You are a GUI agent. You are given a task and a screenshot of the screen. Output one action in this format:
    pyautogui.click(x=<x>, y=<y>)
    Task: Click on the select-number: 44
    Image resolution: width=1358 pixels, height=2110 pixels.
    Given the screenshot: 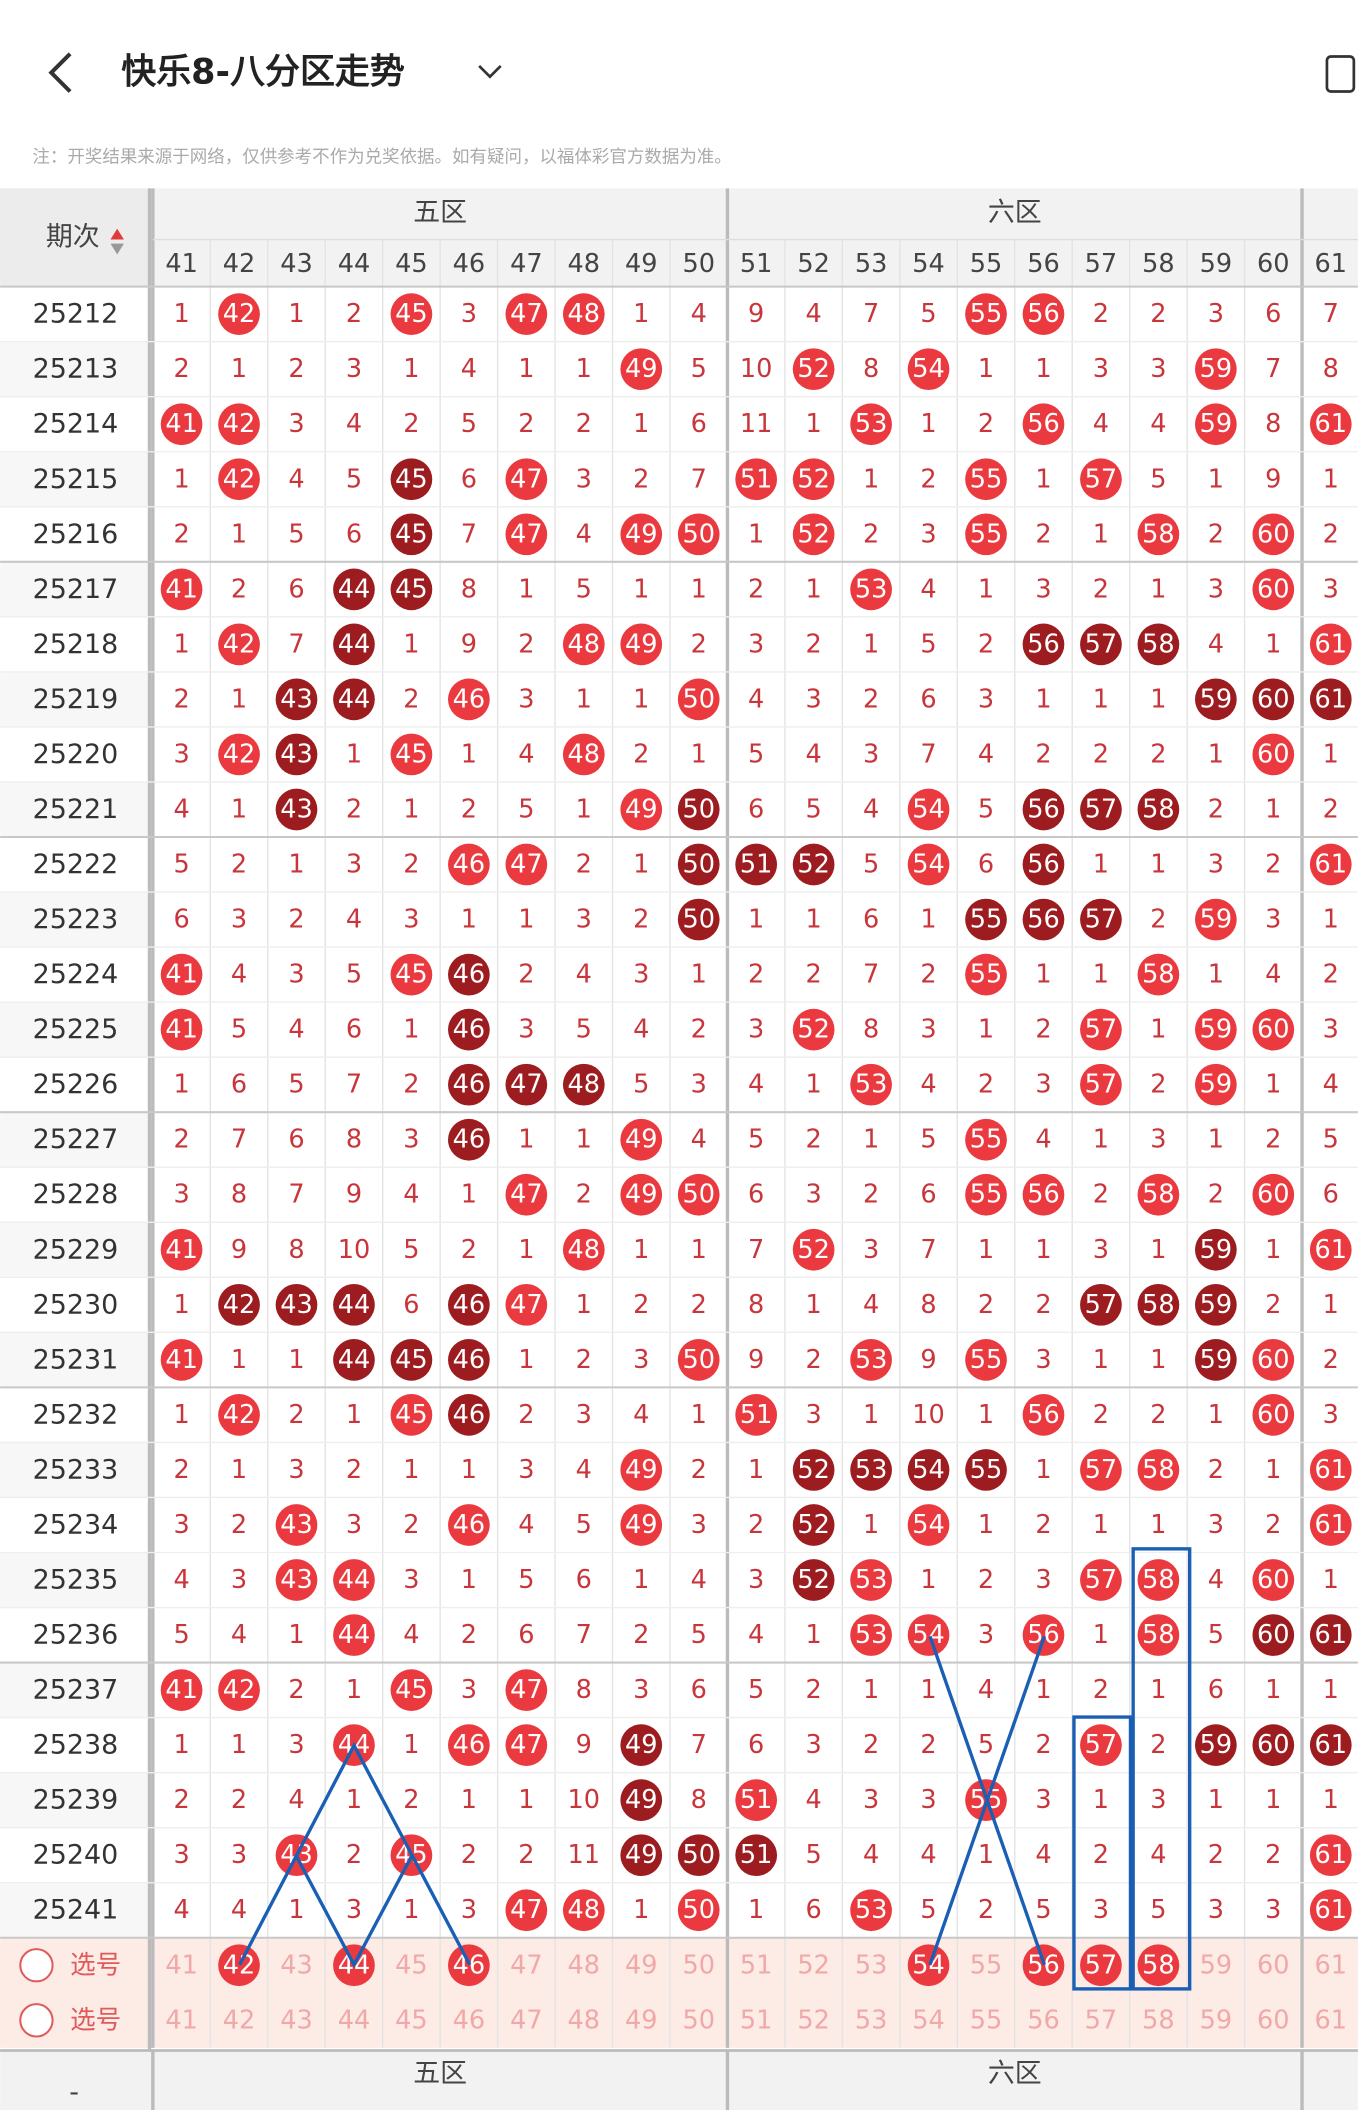 What is the action you would take?
    pyautogui.click(x=354, y=2020)
    